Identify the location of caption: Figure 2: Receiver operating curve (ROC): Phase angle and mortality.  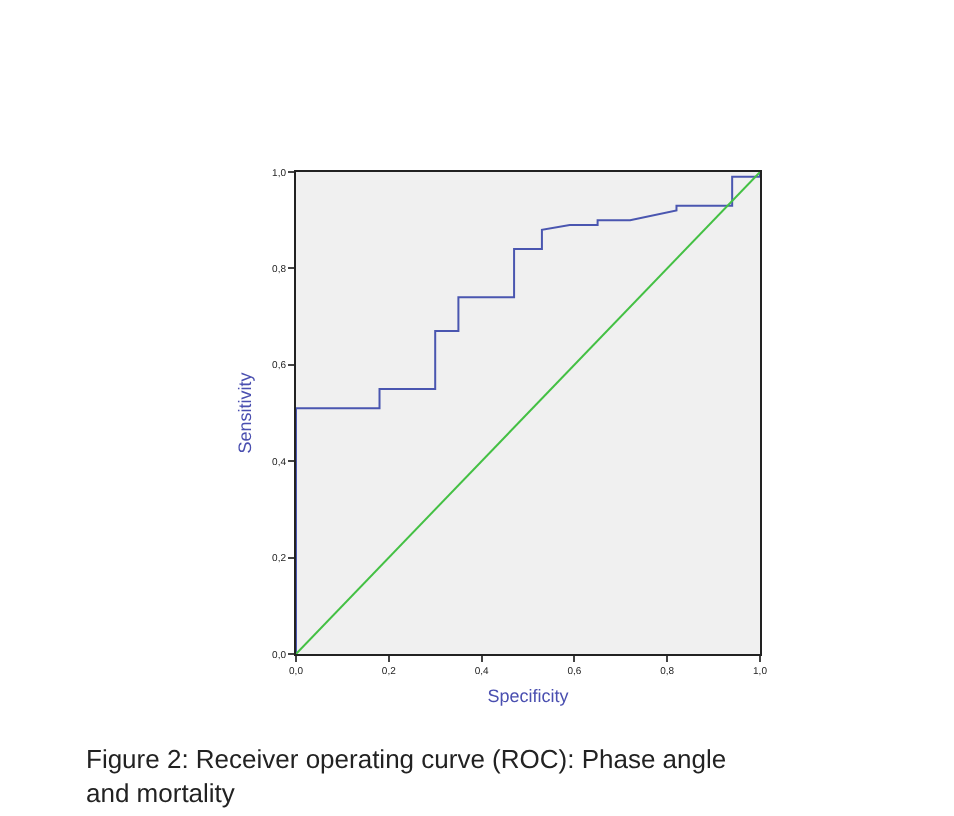
(406, 776).